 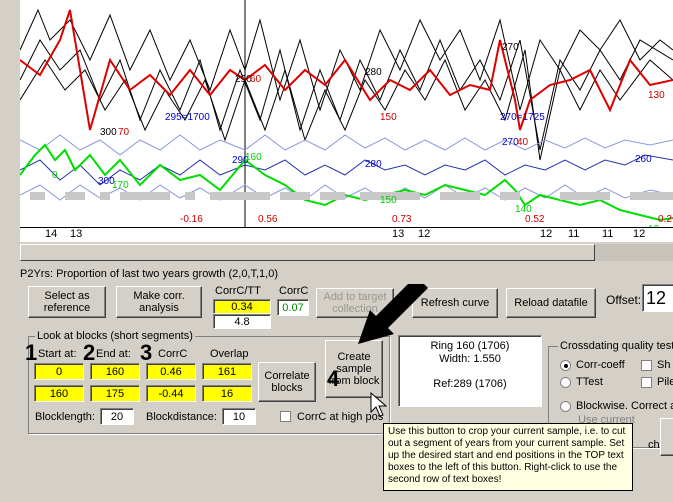 What do you see at coordinates (333, 378) in the screenshot?
I see `number-4: 4` at bounding box center [333, 378].